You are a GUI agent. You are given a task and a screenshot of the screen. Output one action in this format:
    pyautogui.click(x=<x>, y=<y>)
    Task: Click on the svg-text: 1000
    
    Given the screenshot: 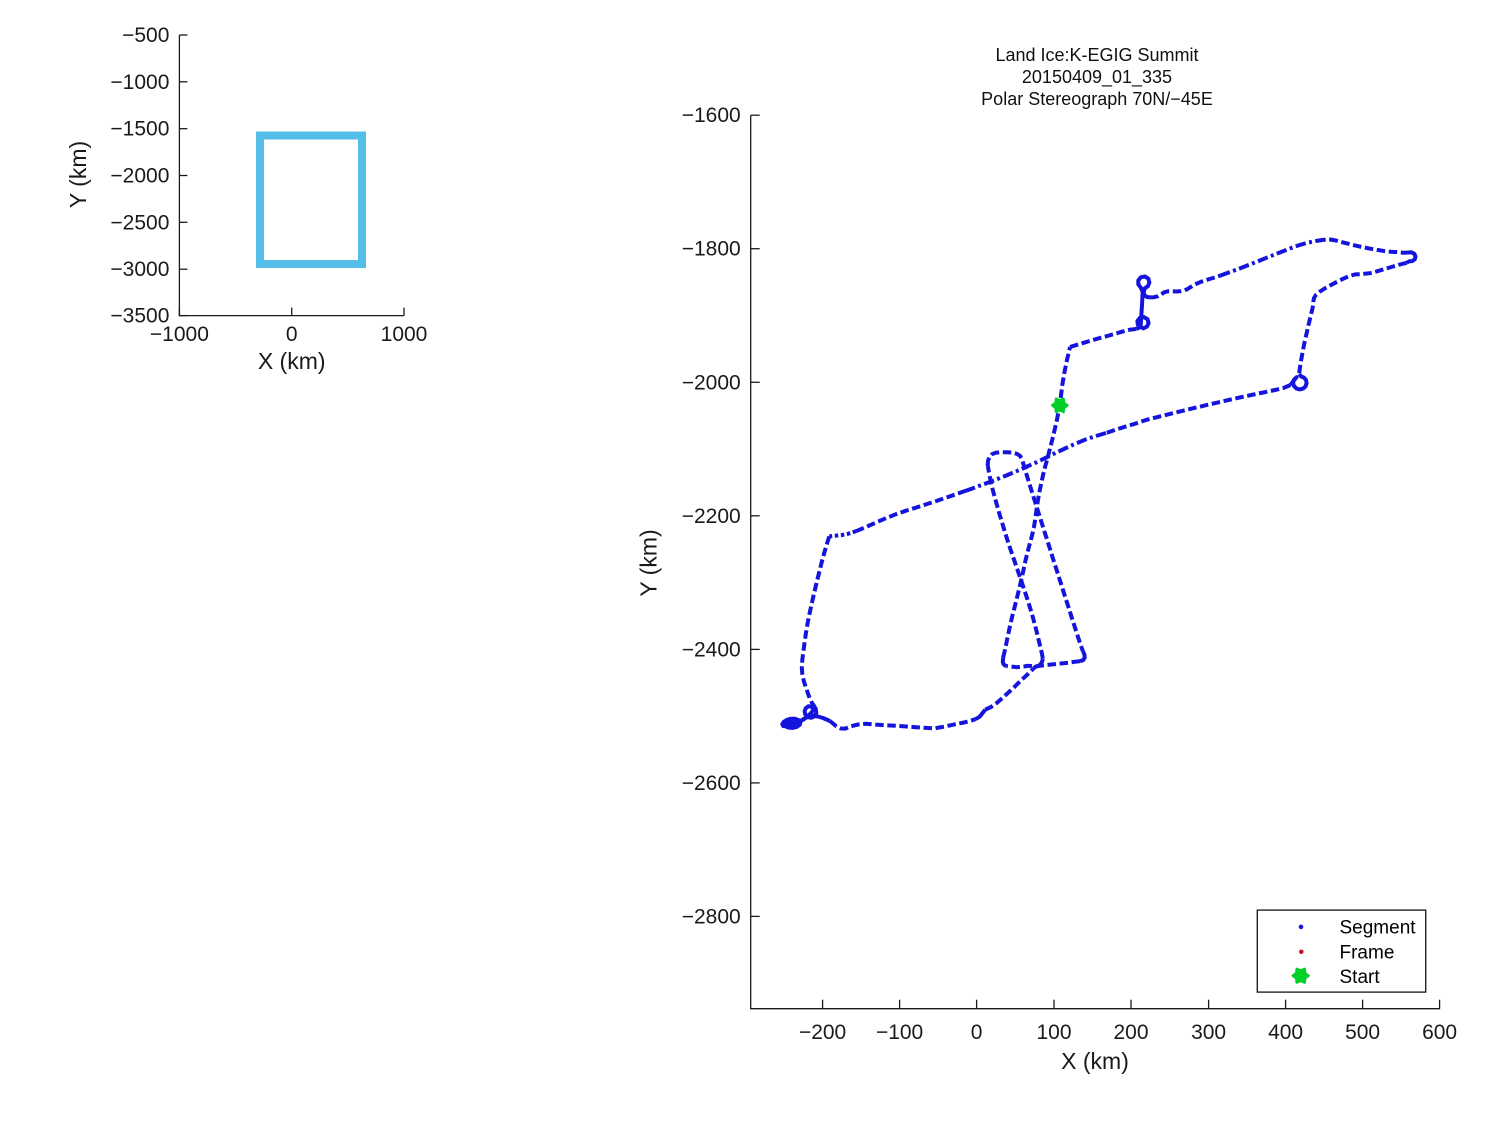 What is the action you would take?
    pyautogui.click(x=404, y=334)
    